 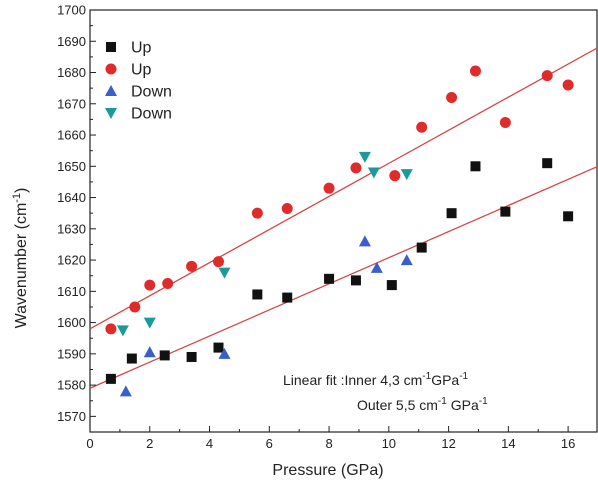 What do you see at coordinates (149, 443) in the screenshot?
I see `x-tick-label: 2` at bounding box center [149, 443].